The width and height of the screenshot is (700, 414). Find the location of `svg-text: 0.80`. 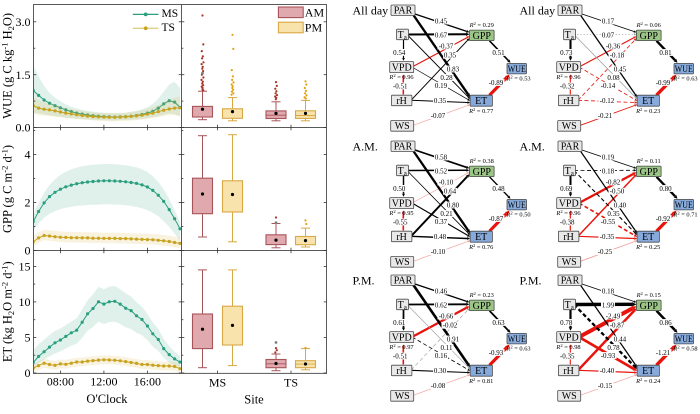

svg-text: 0.80 is located at coordinates (665, 189).